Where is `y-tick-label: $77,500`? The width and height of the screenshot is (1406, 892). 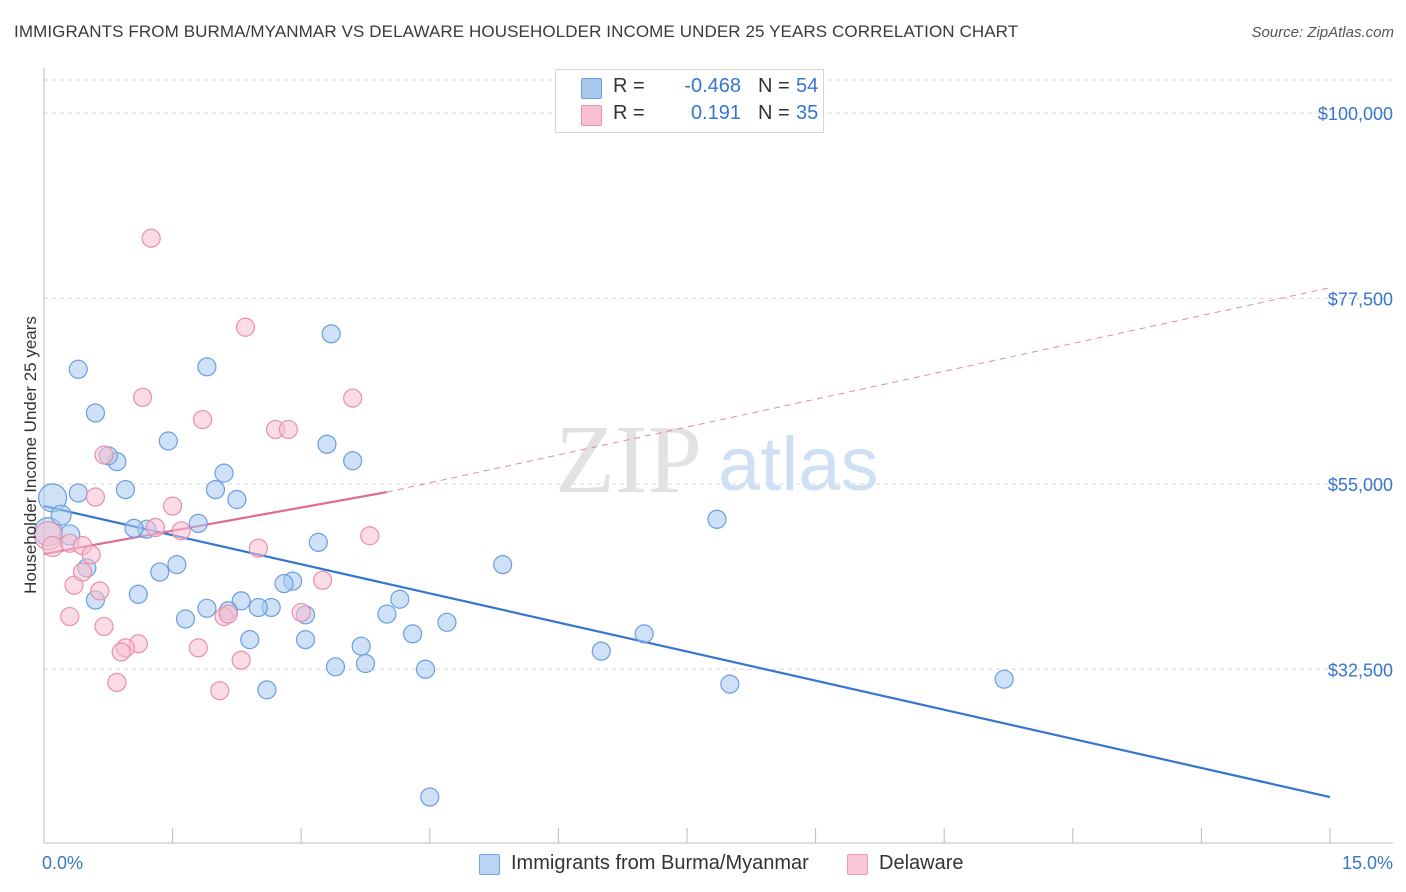
y-tick-label: $77,500 is located at coordinates (1360, 299).